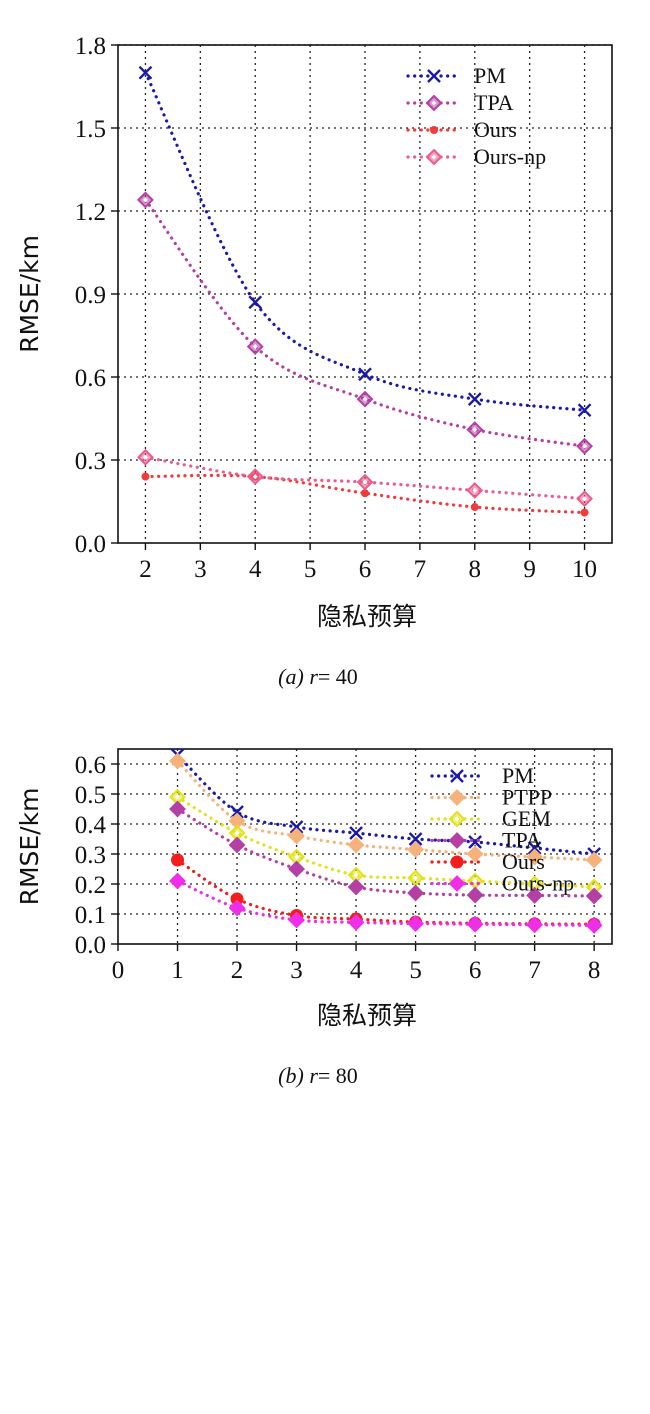  Describe the element at coordinates (529, 569) in the screenshot. I see `x-tick-label: 9` at that location.